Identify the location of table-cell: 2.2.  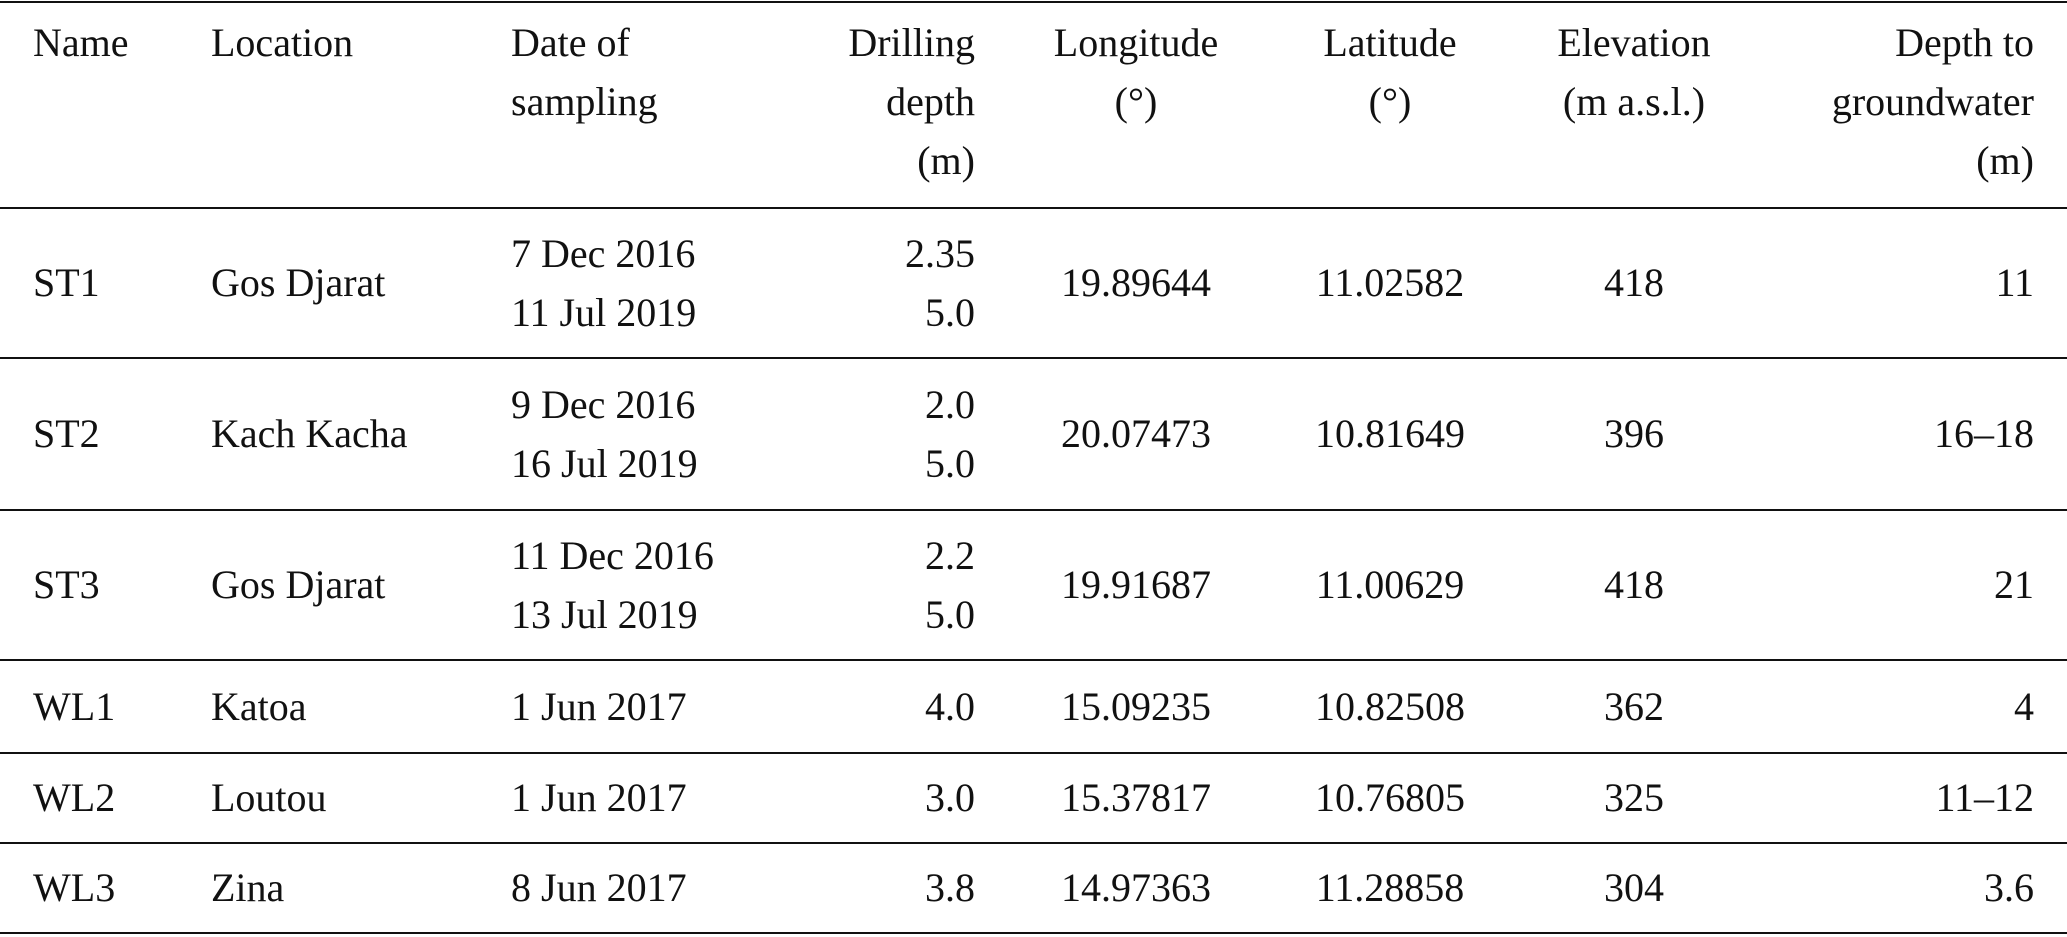
(950, 555).